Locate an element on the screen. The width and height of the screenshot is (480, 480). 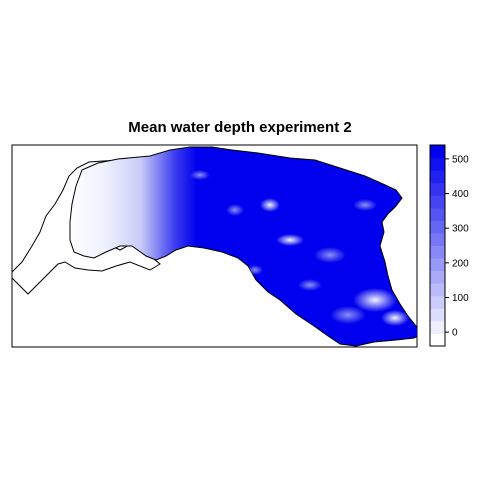
color-key-tick-label: 100 is located at coordinates (460, 298).